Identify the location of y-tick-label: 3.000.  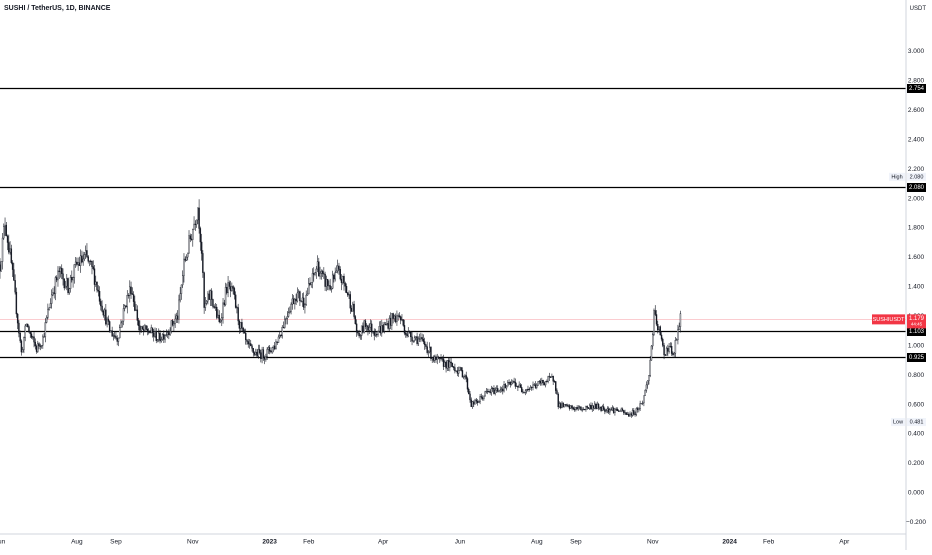
(916, 51).